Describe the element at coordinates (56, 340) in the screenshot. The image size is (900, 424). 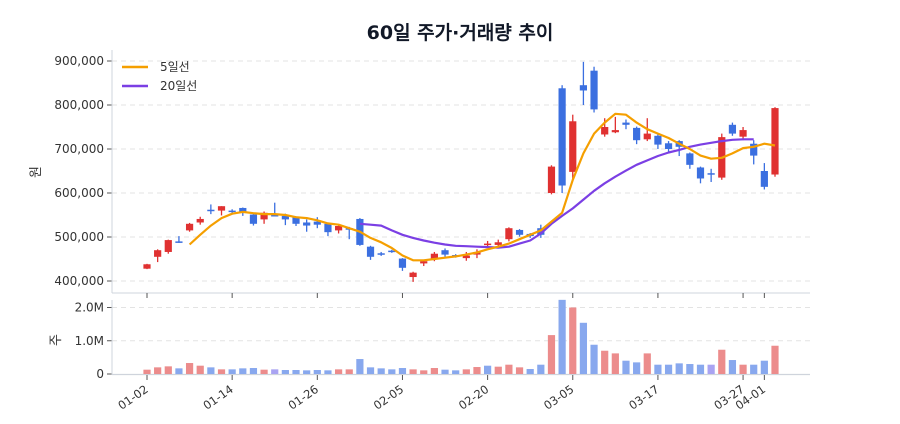
I see `volume-ylabel: 주` at that location.